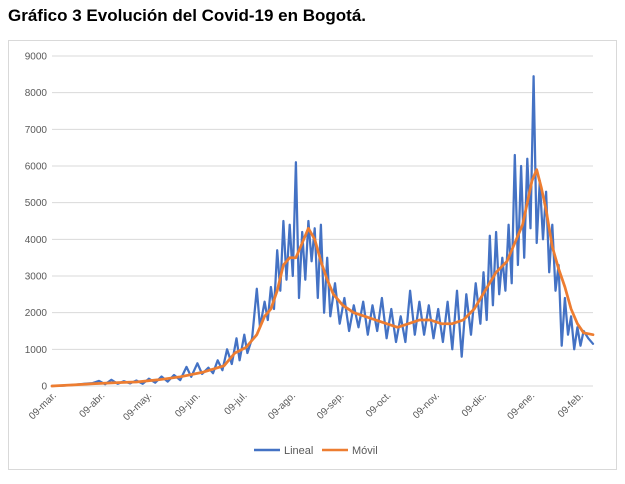  What do you see at coordinates (365, 451) in the screenshot?
I see `legend-label-2: Móvil` at bounding box center [365, 451].